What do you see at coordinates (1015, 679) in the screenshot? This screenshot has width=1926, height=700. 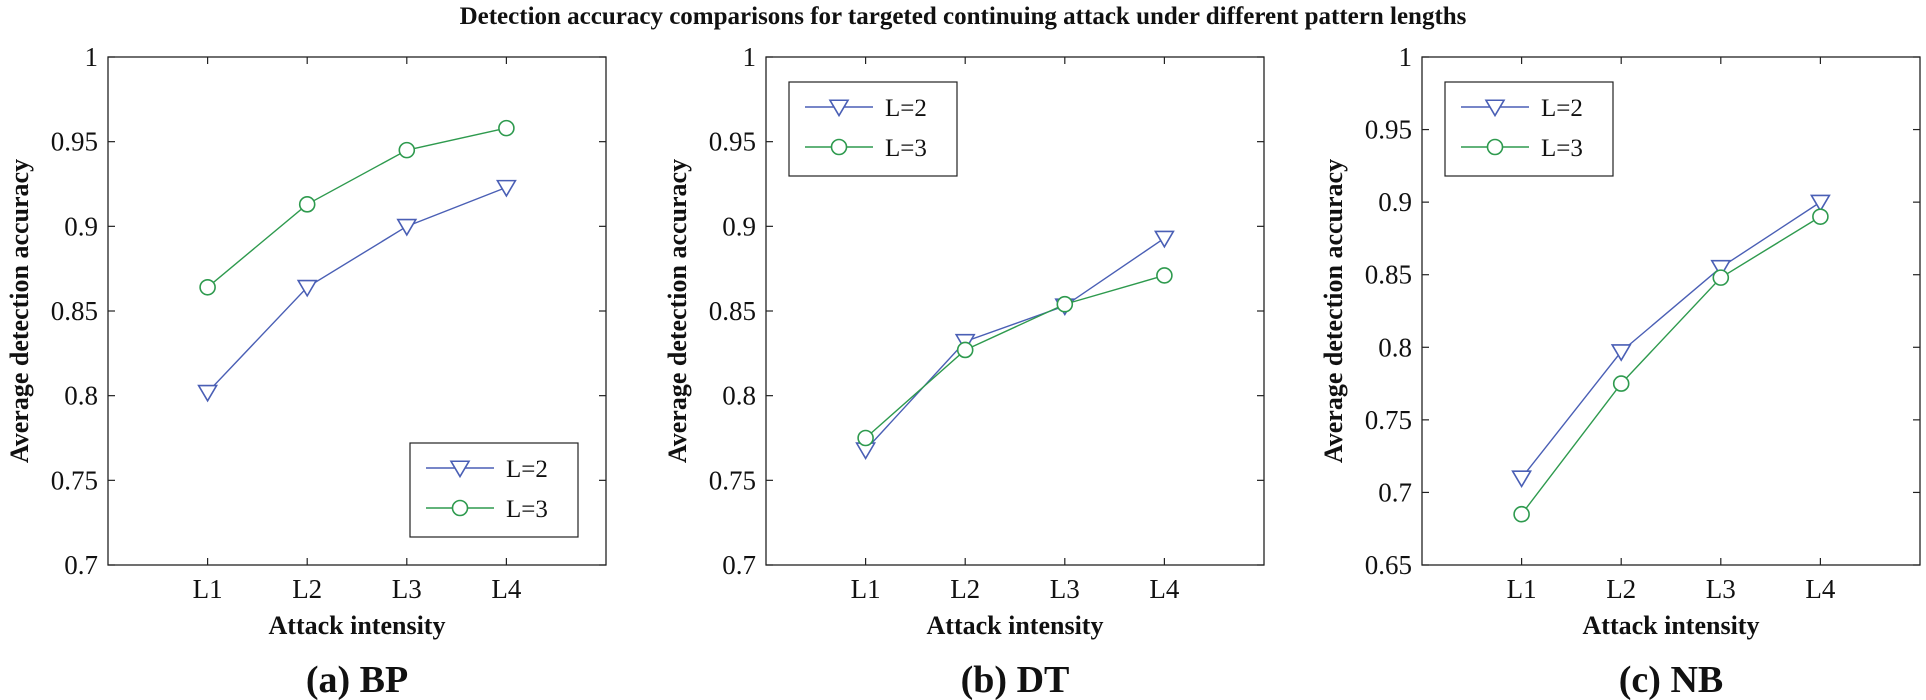 I see `chart-caption: (b) DT` at bounding box center [1015, 679].